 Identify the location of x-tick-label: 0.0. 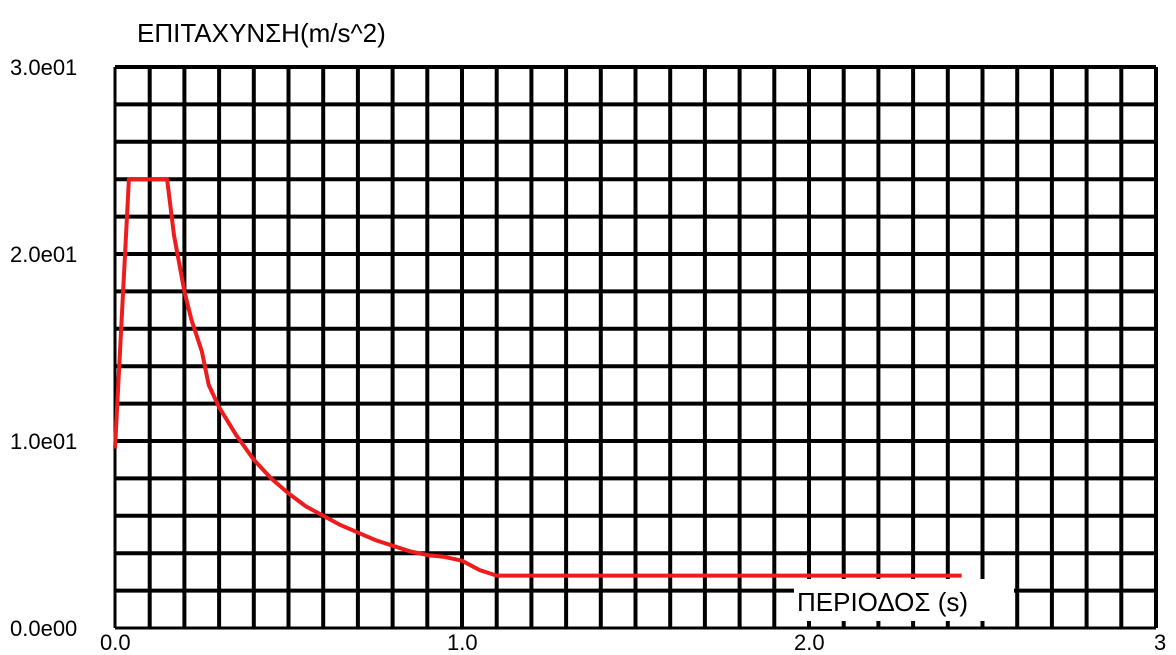
(115, 642).